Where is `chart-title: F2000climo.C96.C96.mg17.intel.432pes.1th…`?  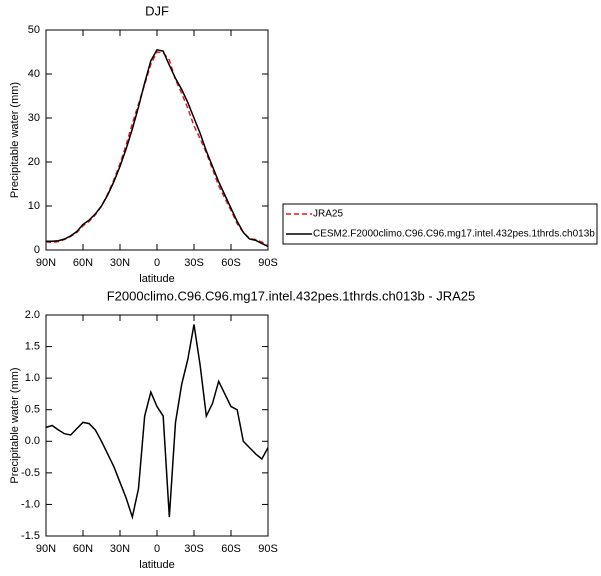
chart-title: F2000climo.C96.C96.mg17.intel.432pes.1th… is located at coordinates (291, 295).